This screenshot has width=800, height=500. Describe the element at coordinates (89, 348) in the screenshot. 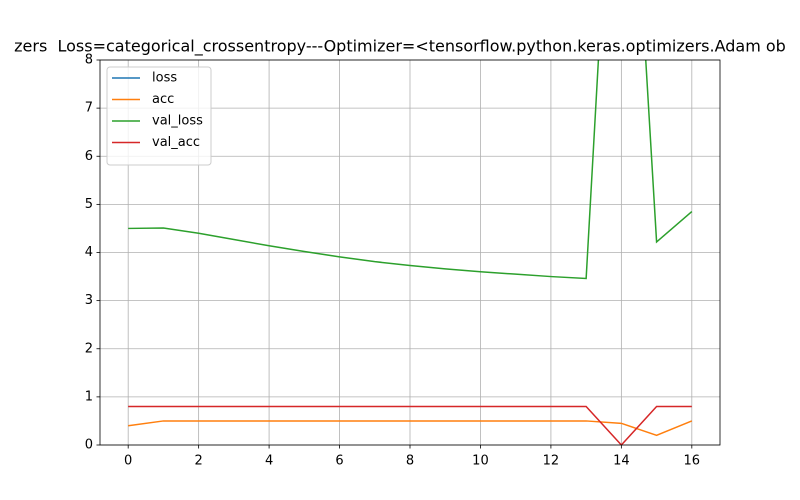

I see `y-tick-label: 2` at that location.